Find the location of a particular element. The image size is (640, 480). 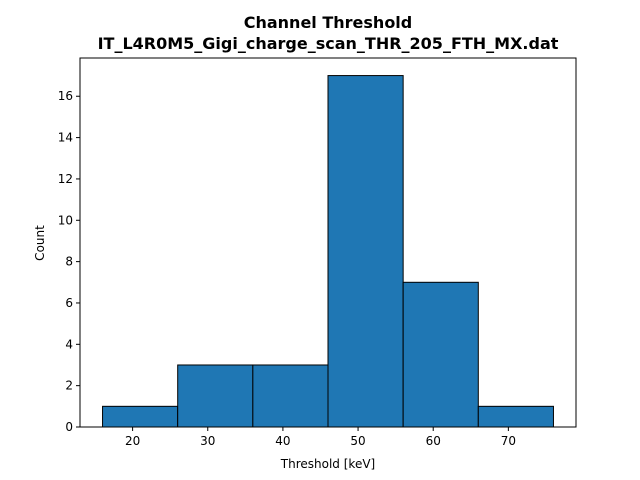

x-tick-label-2: 40 is located at coordinates (282, 441).